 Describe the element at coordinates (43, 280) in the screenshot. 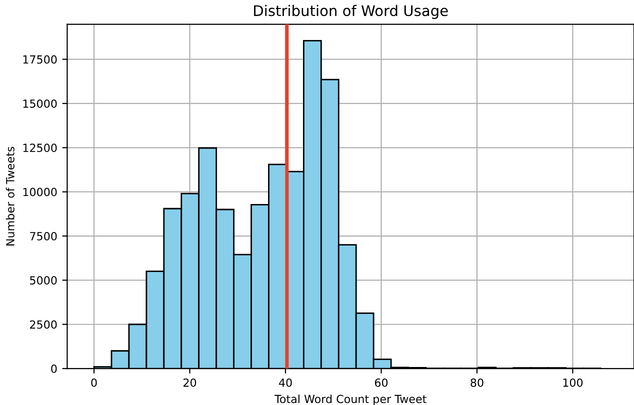

I see `y-tick-label: 5000` at that location.